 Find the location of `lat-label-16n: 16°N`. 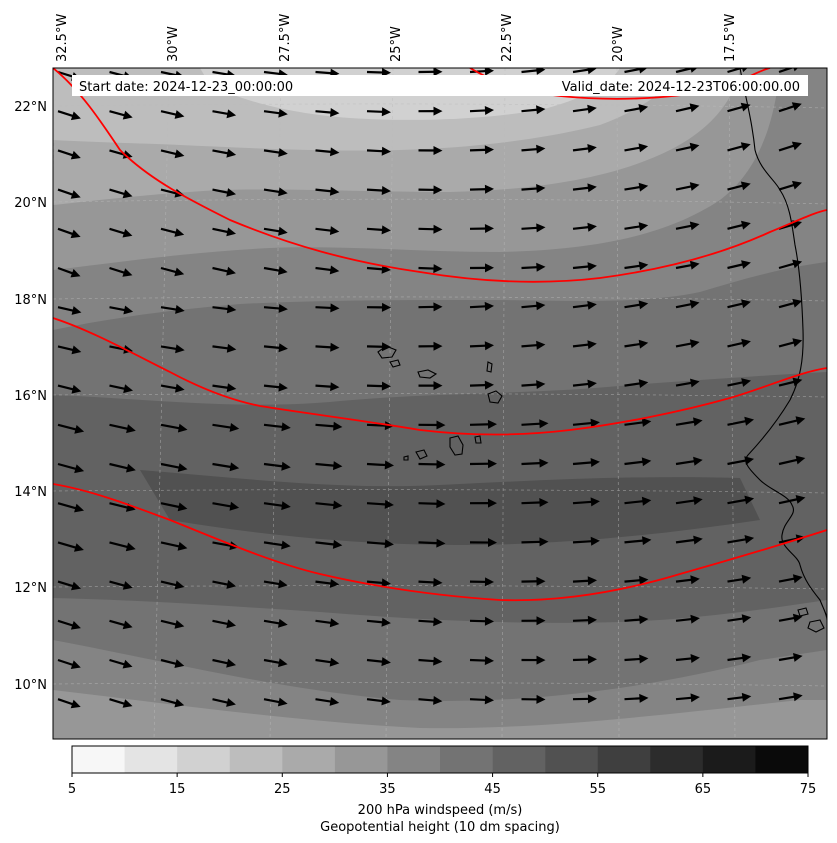

lat-label-16n: 16°N is located at coordinates (30, 396).